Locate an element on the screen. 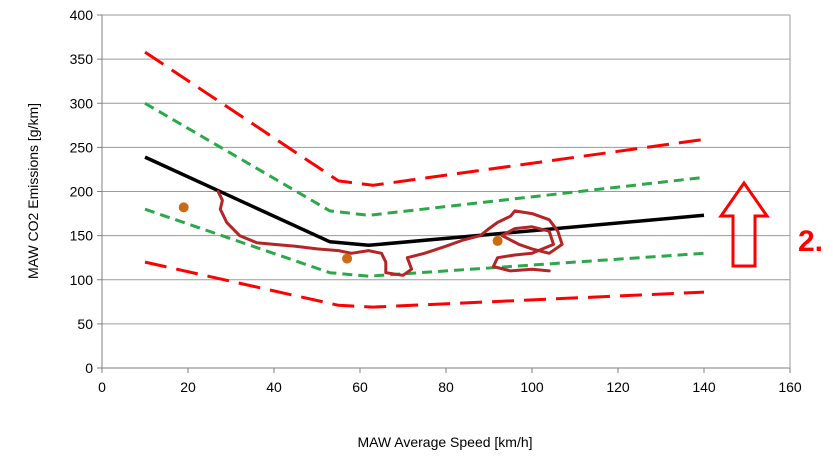 This screenshot has width=833, height=458. x-tick-label-100: 100 is located at coordinates (532, 387).